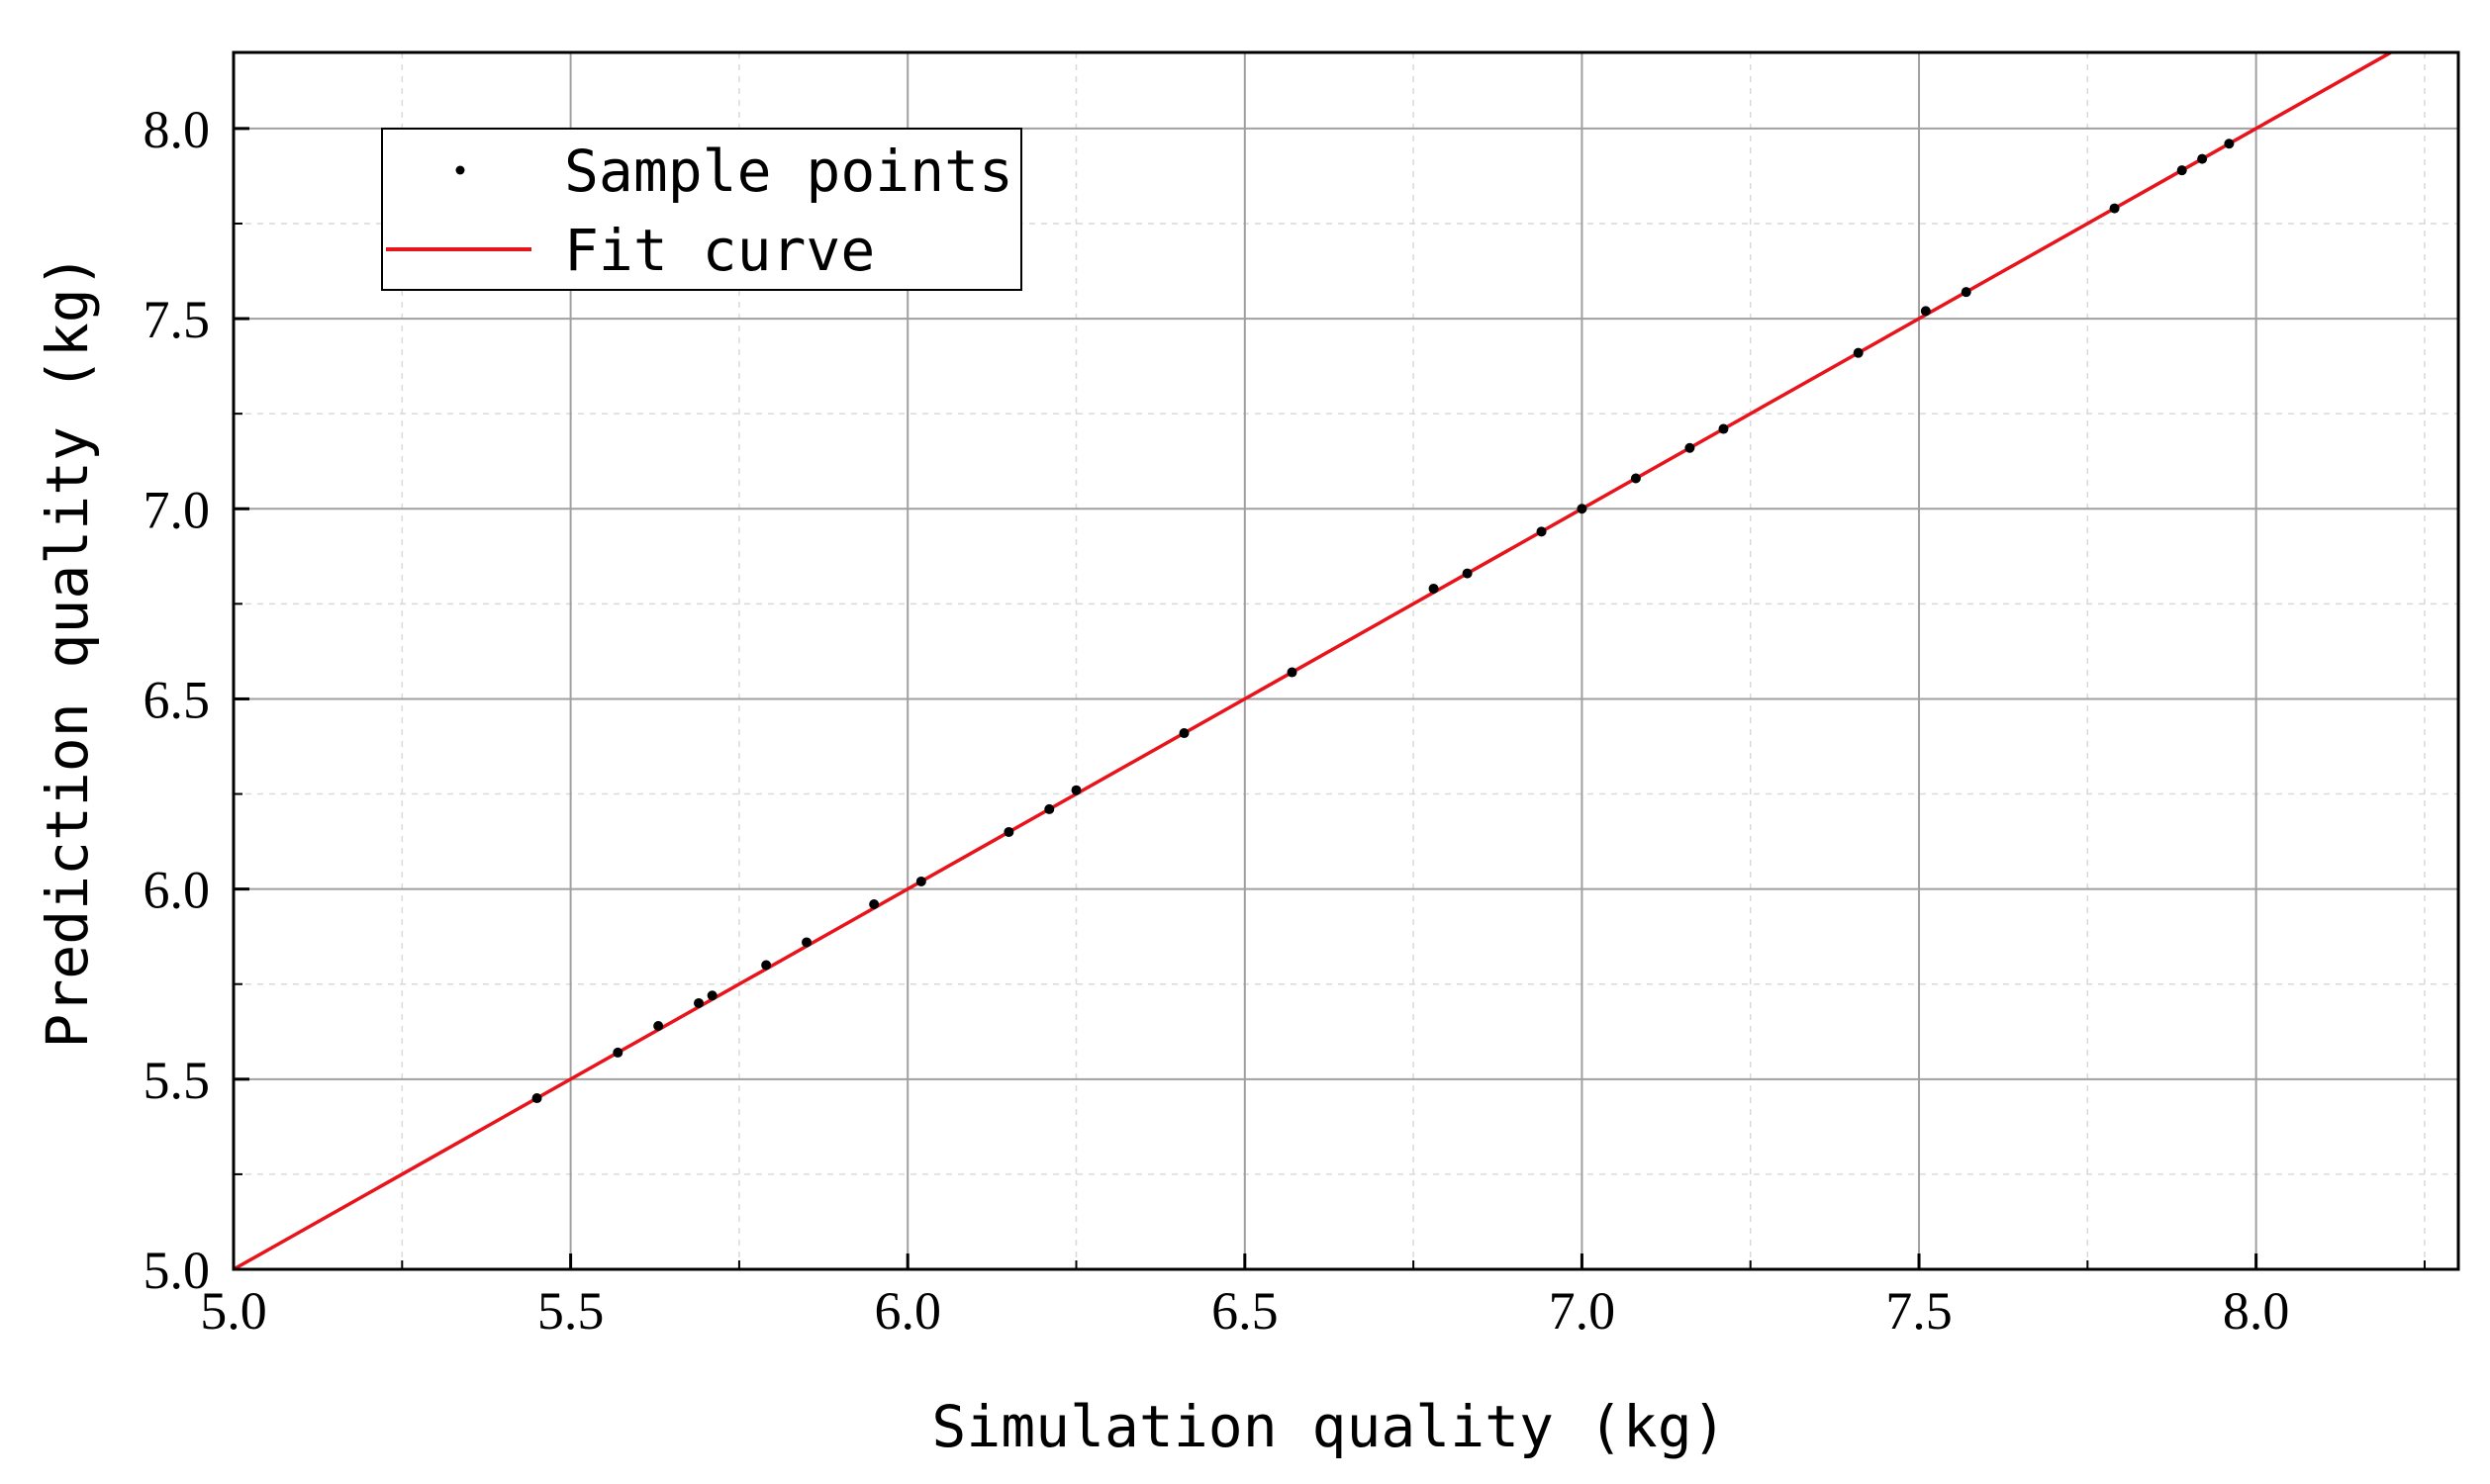 Image resolution: width=2490 pixels, height=1484 pixels. Describe the element at coordinates (460, 170) in the screenshot. I see `legend-sample-marker` at that location.